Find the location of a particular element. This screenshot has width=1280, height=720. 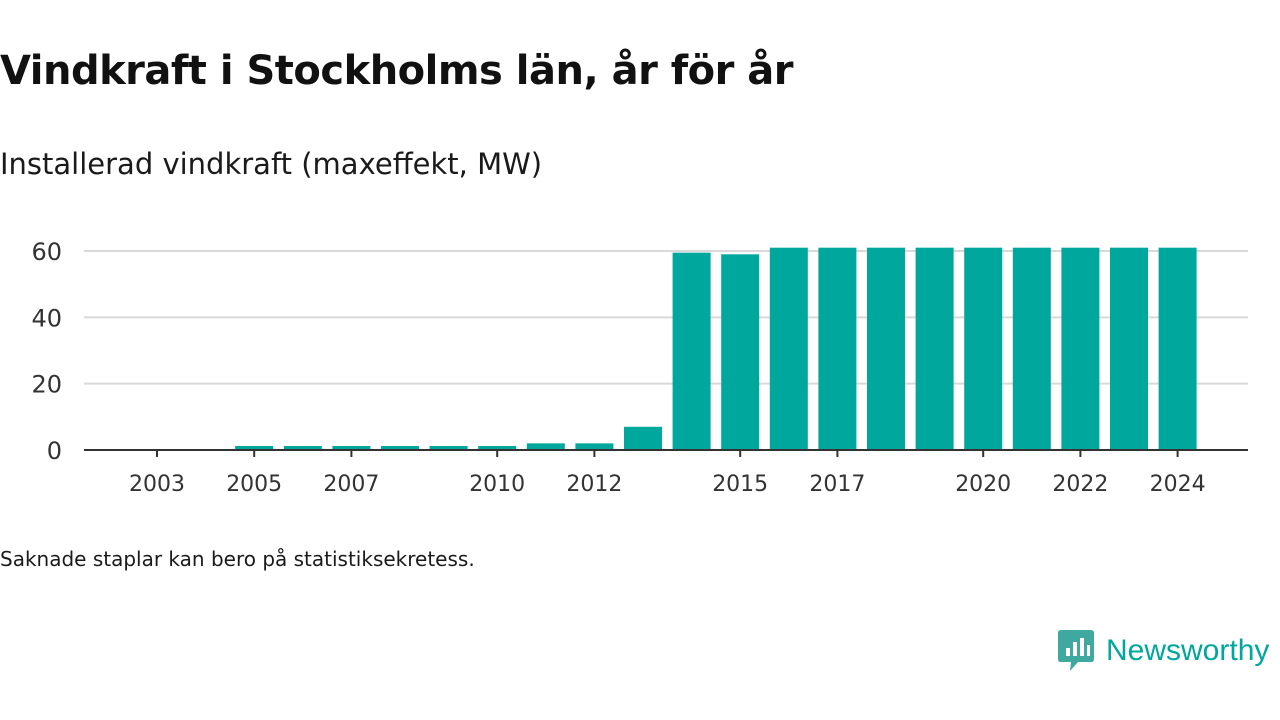

chart-title: Vindkraft i Stockholms län, år för år is located at coordinates (396, 71).